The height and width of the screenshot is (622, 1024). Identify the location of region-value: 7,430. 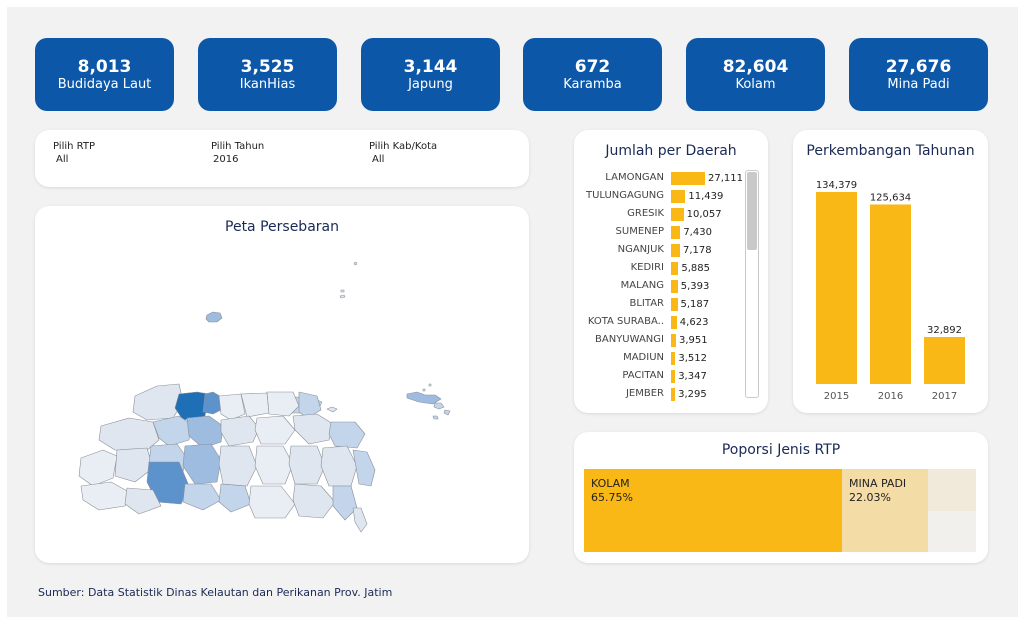
(697, 232).